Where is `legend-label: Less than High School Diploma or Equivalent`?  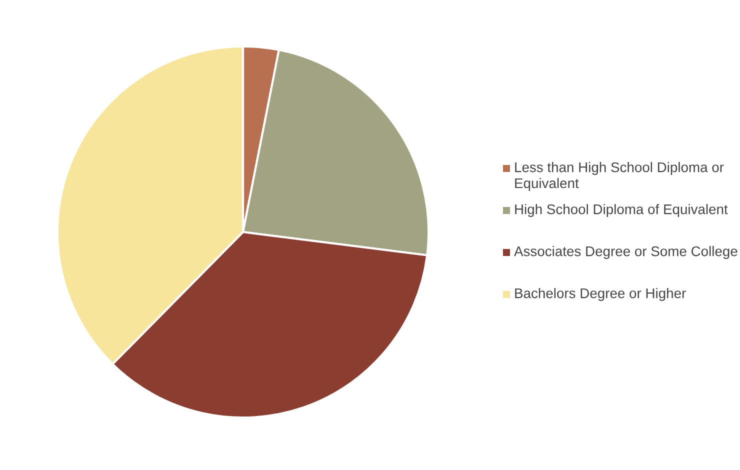 legend-label: Less than High School Diploma or Equivalent is located at coordinates (619, 176).